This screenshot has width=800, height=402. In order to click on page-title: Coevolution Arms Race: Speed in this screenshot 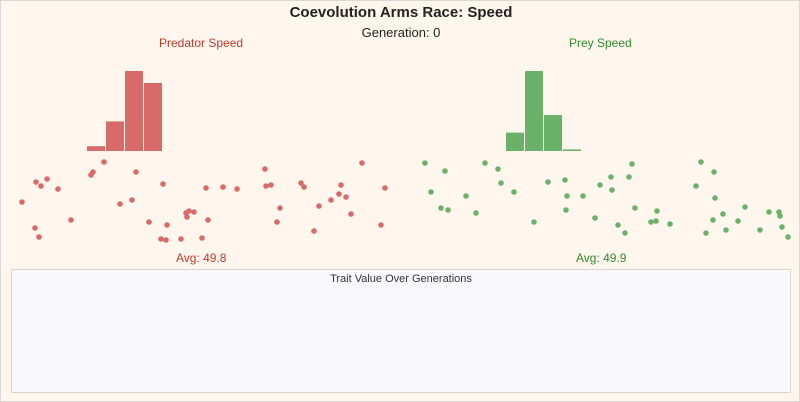, I will do `click(401, 12)`.